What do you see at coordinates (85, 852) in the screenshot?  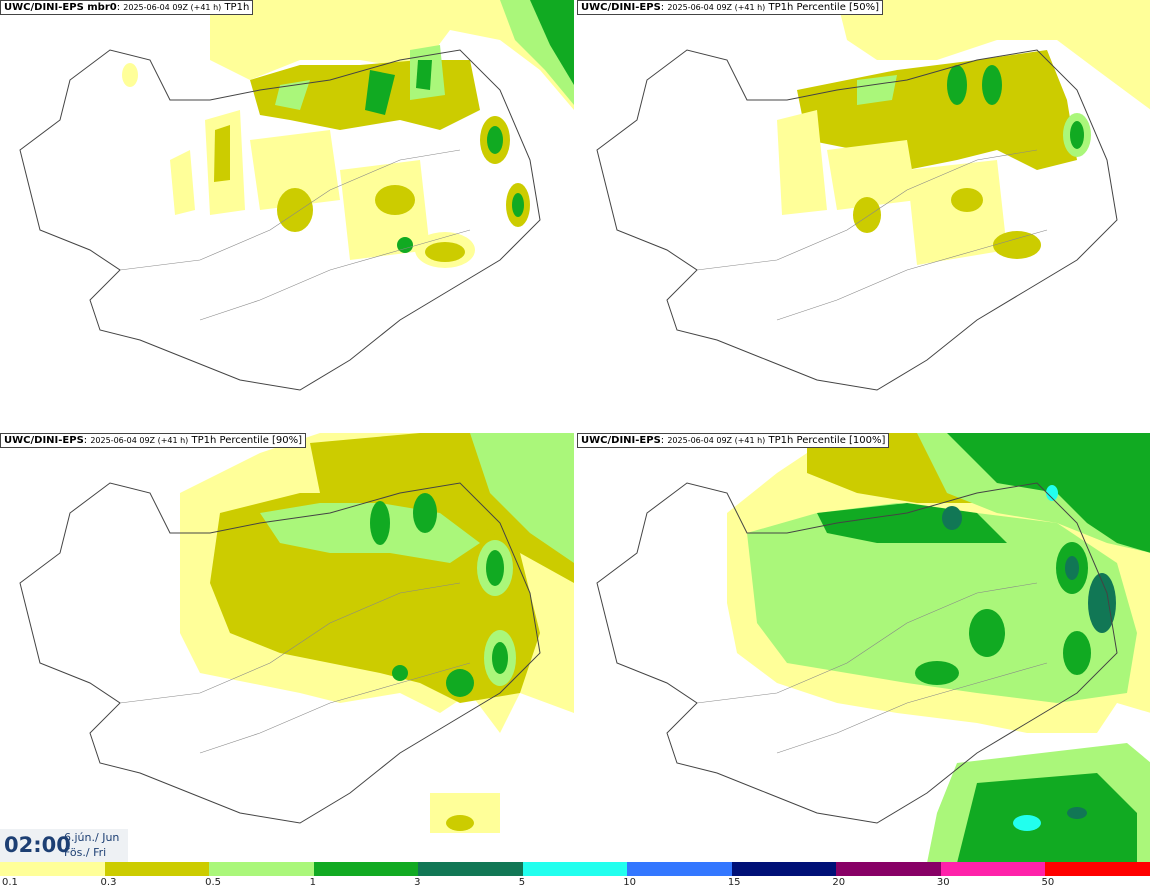 I see `valid-day: Fös./ Fri` at bounding box center [85, 852].